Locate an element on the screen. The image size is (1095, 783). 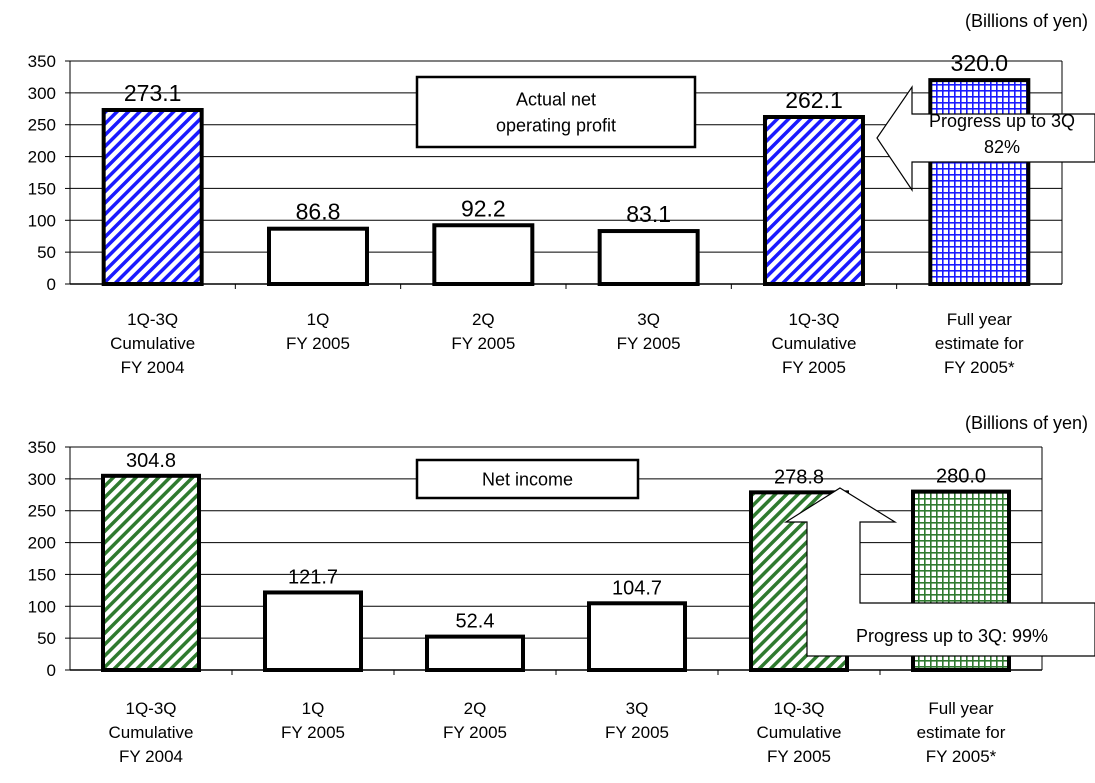
chart-2-category-label: FY 2005* is located at coordinates (961, 756).